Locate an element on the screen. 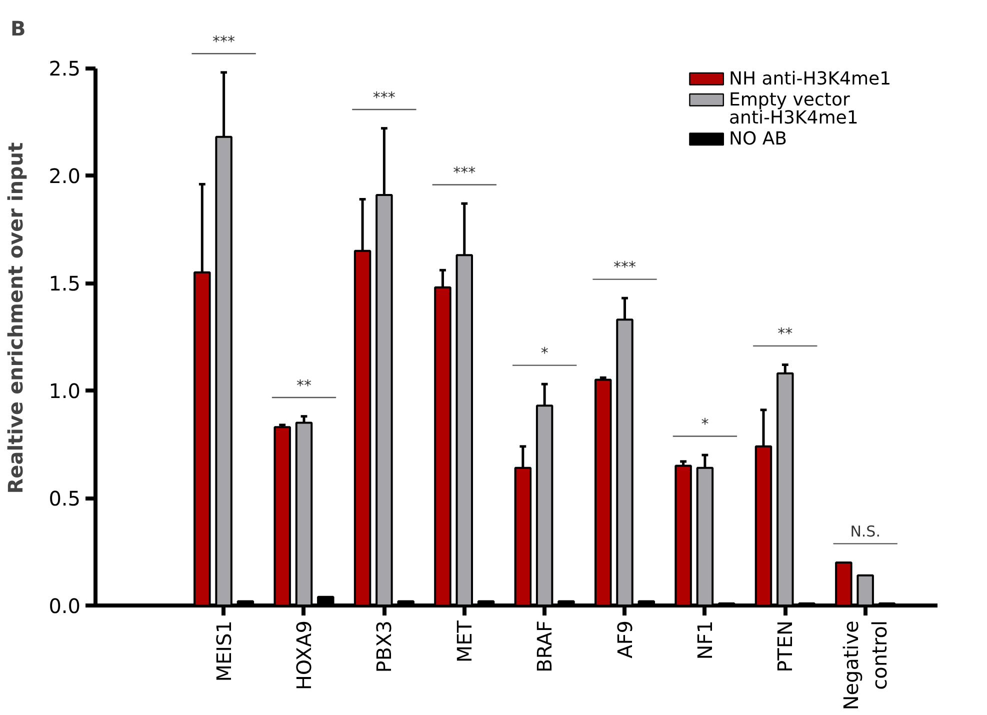 The width and height of the screenshot is (987, 715). legend-label: NO AB is located at coordinates (758, 139).